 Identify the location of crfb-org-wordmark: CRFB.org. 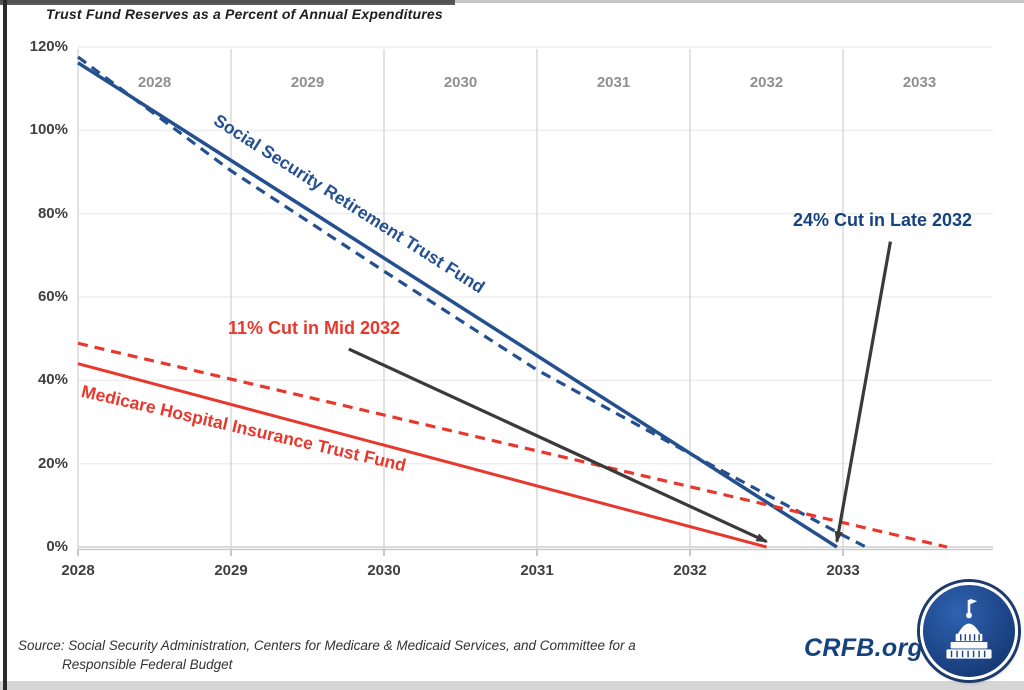
(864, 648).